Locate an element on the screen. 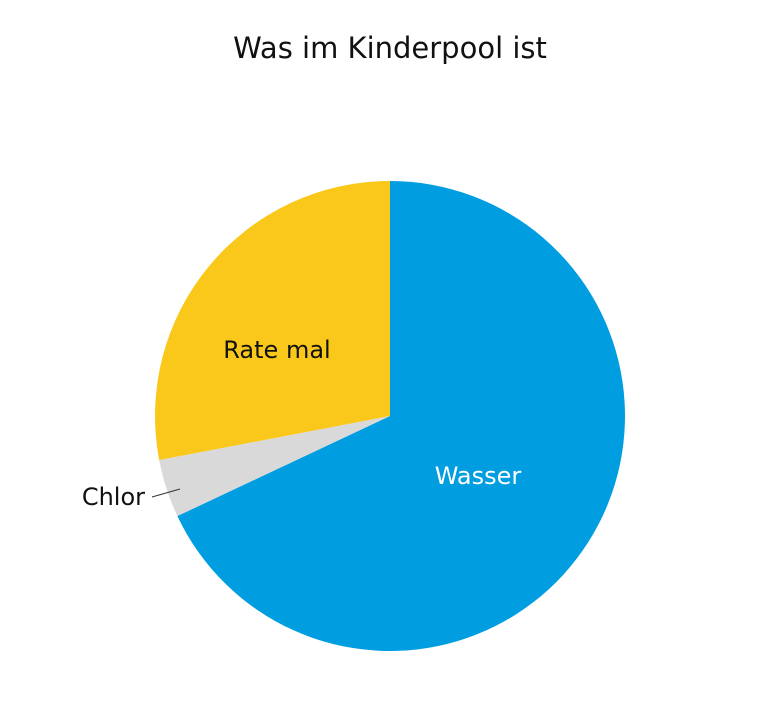 This screenshot has height=711, width=768. slice-label: Wasser is located at coordinates (478, 476).